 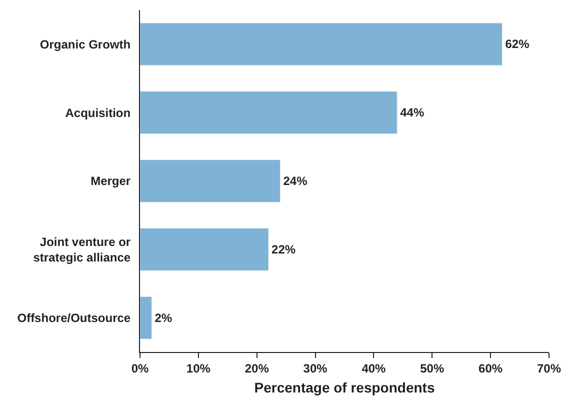 What do you see at coordinates (374, 368) in the screenshot?
I see `x-tick-label: 40%` at bounding box center [374, 368].